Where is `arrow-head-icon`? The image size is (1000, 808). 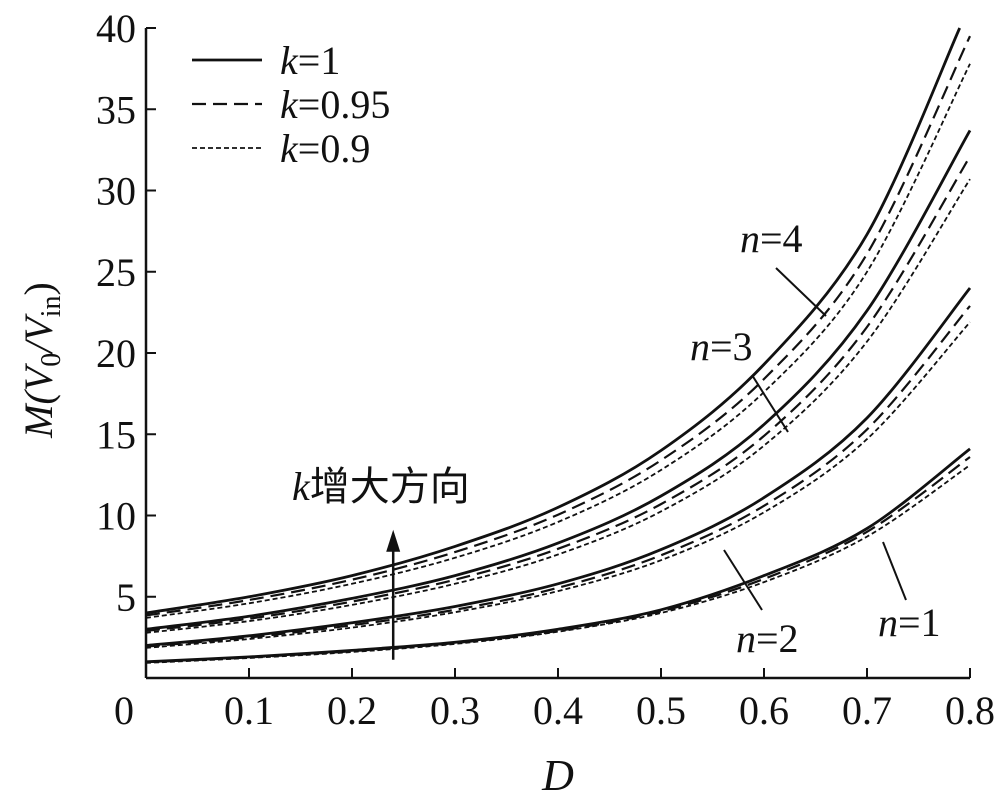 arrow-head-icon is located at coordinates (393, 540).